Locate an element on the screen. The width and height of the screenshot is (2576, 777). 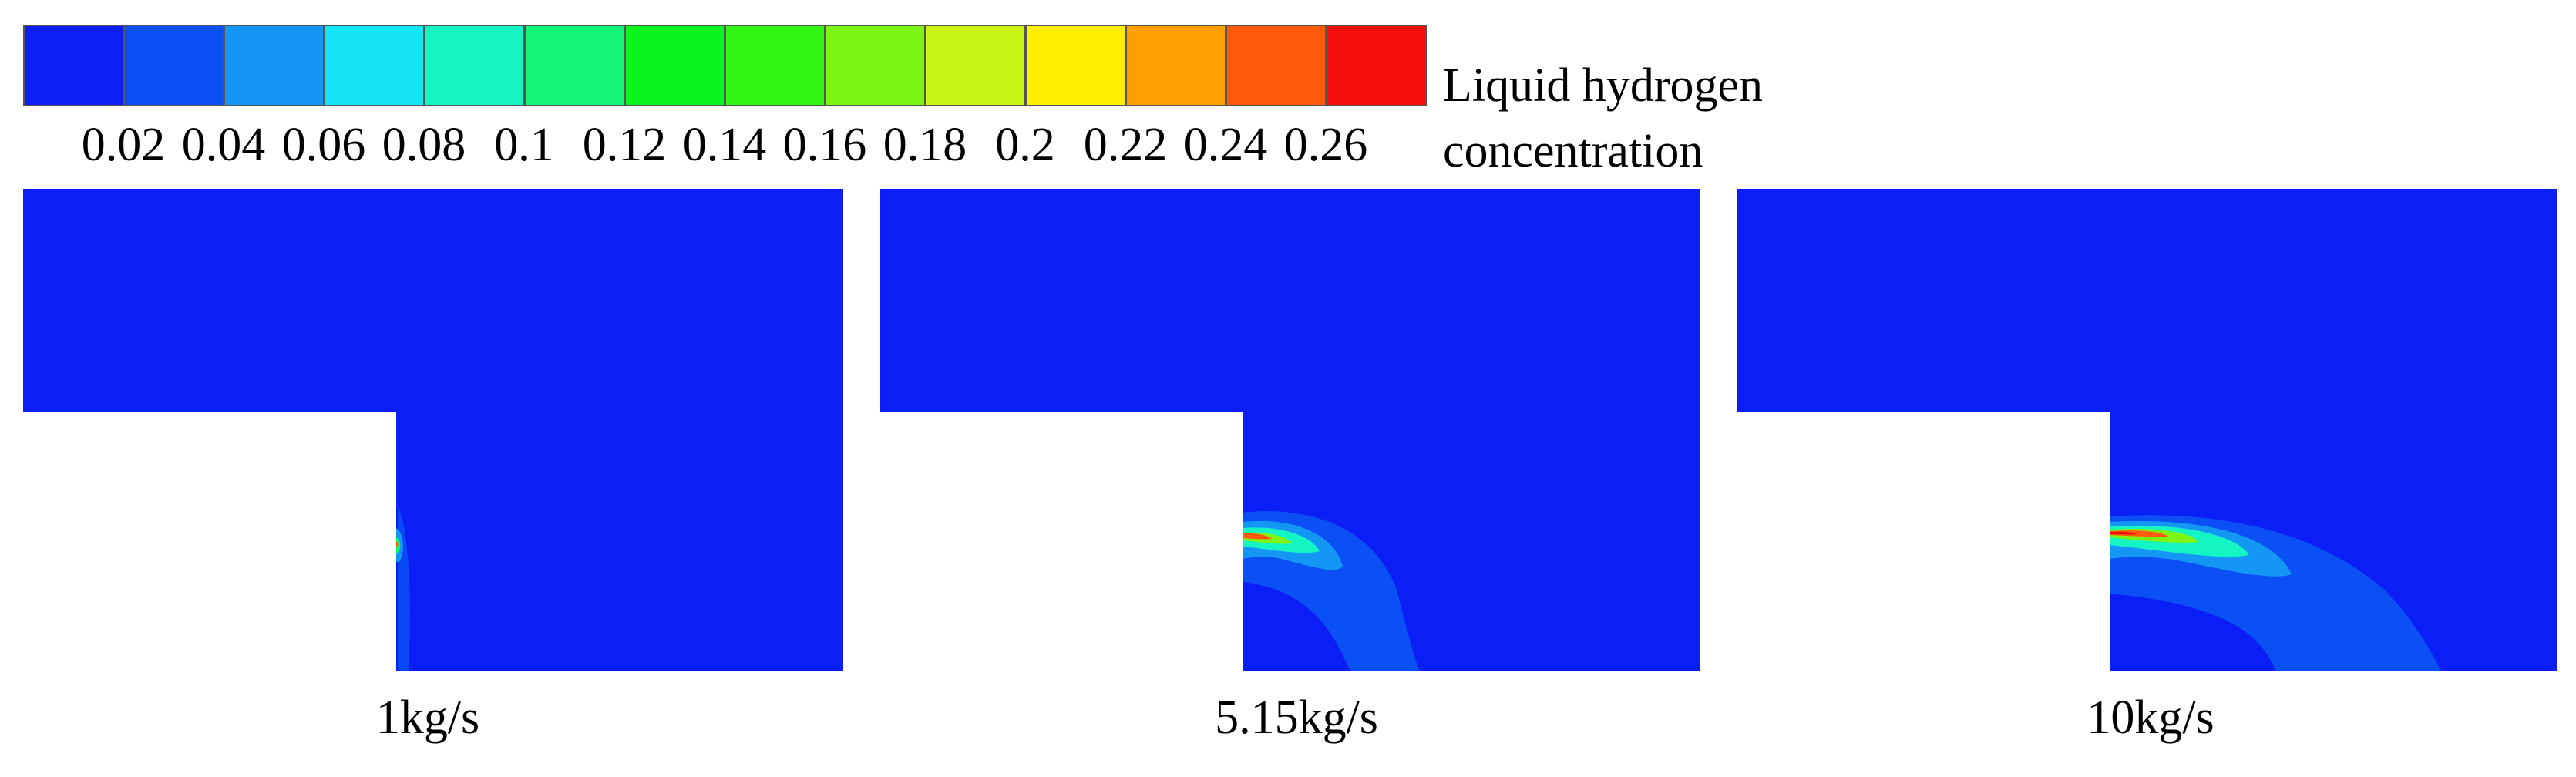
colorbar-tick-label: 0.04 is located at coordinates (223, 145).